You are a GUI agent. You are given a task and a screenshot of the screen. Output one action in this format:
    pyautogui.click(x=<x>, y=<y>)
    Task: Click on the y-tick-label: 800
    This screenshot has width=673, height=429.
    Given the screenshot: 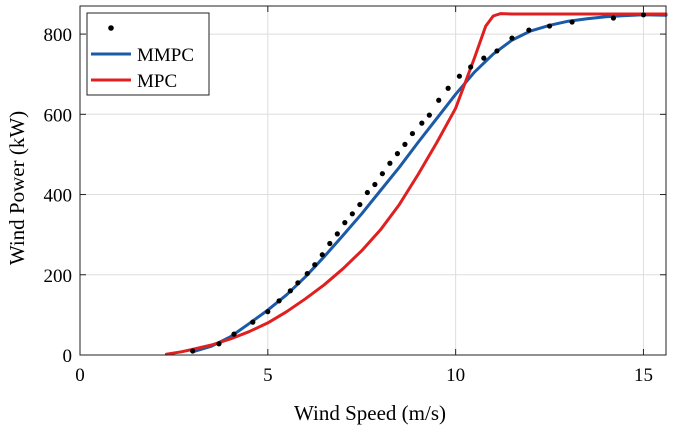 What is the action you would take?
    pyautogui.click(x=58, y=35)
    